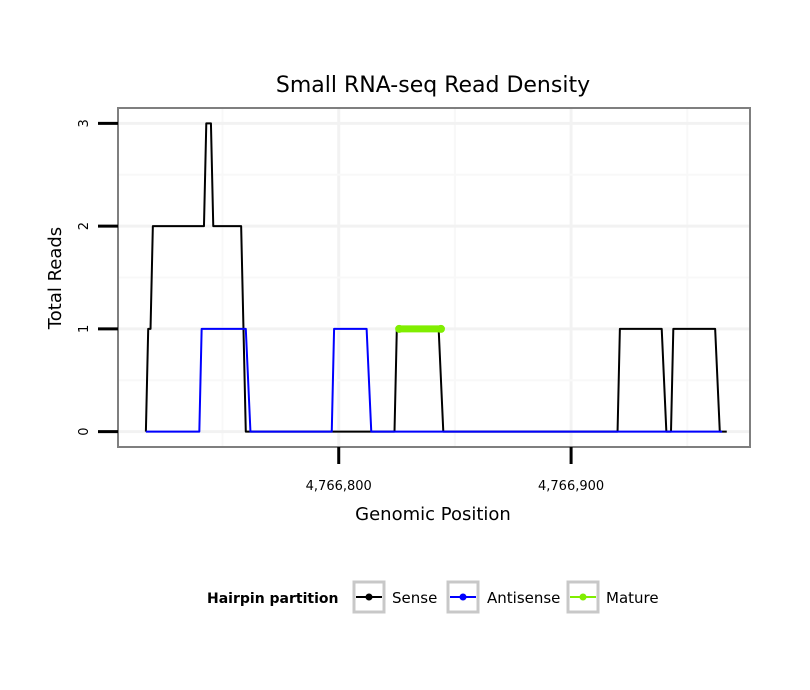 The width and height of the screenshot is (810, 690). I want to click on legend-key-sense, so click(369, 597).